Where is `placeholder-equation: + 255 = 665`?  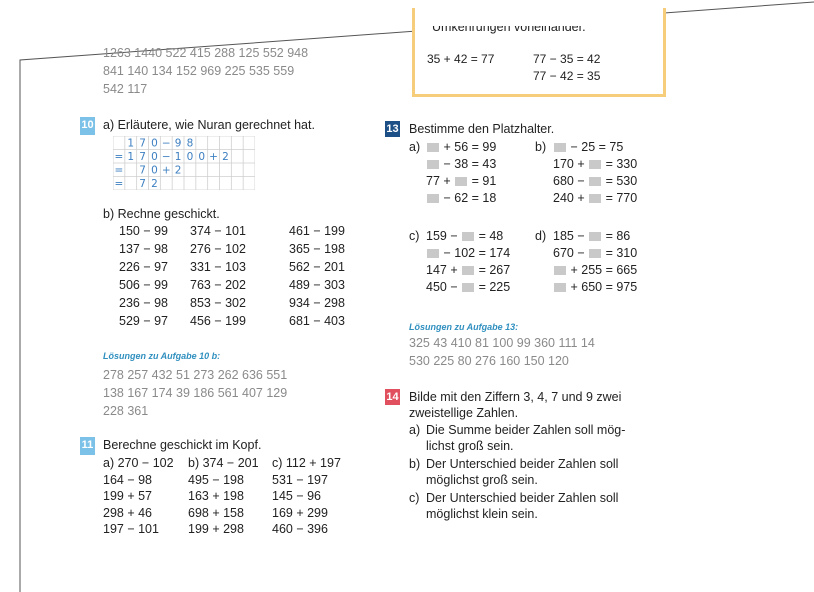 placeholder-equation: + 255 = 665 is located at coordinates (595, 270).